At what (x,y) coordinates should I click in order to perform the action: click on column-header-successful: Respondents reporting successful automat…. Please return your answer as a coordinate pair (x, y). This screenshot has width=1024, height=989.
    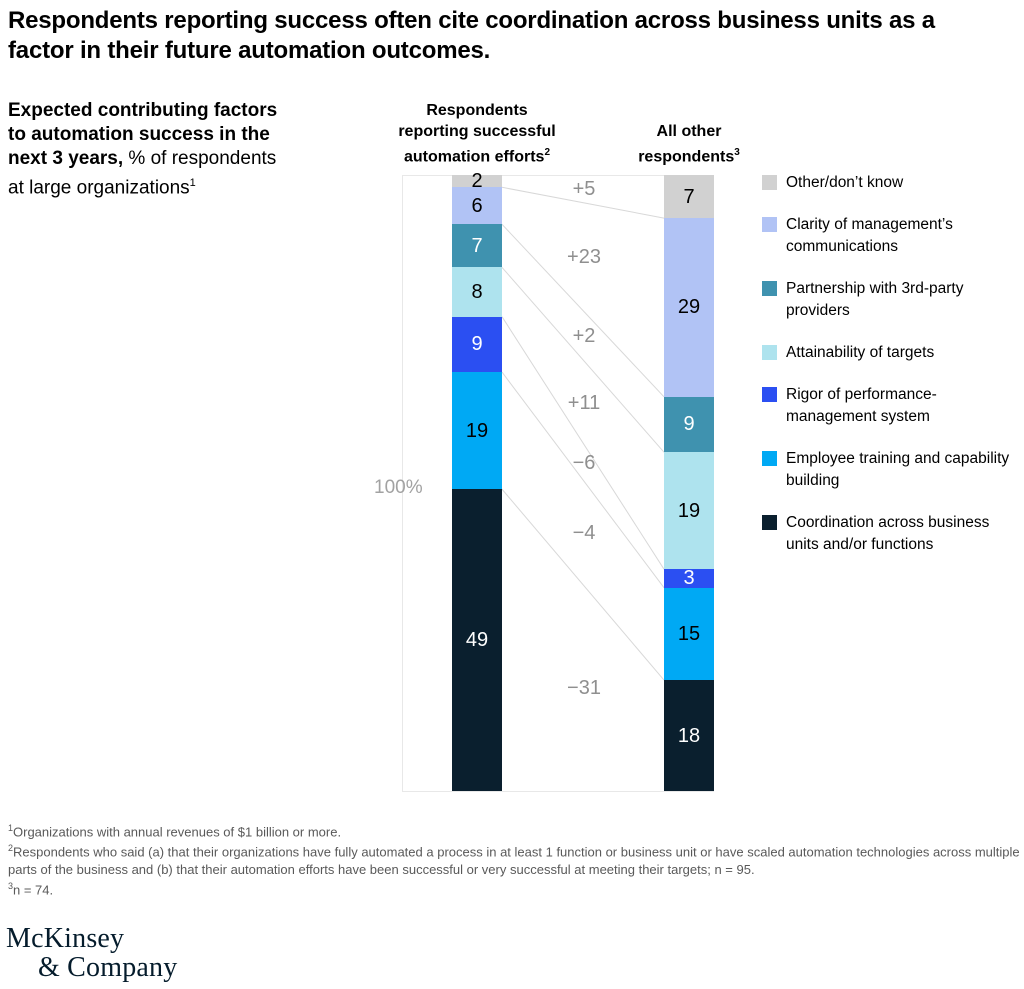
    Looking at the image, I should click on (477, 133).